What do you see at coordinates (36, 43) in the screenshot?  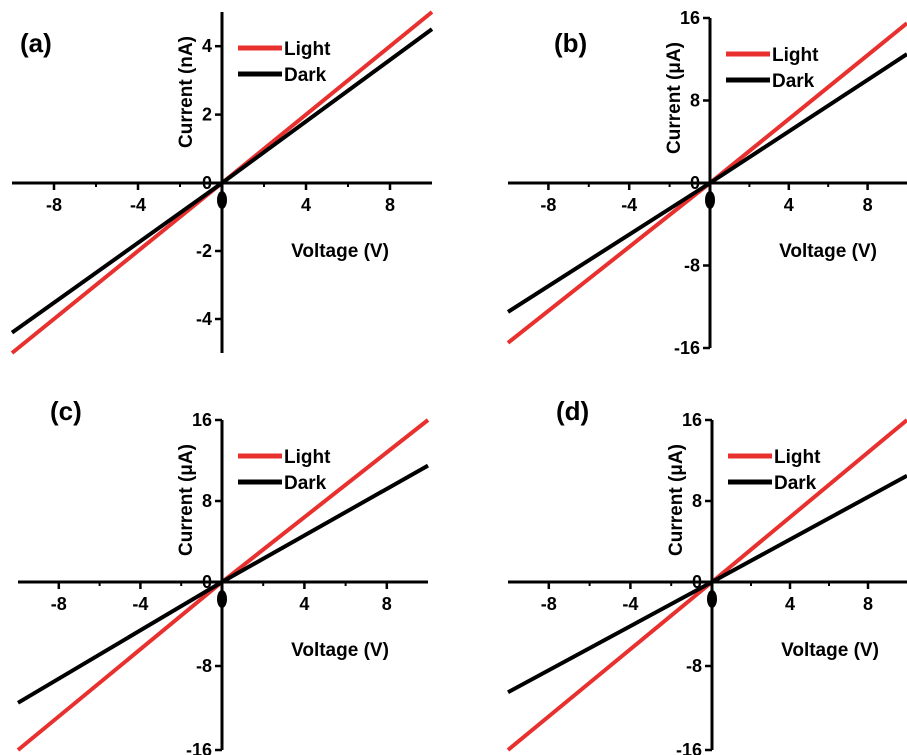 I see `panel-label: (a)` at bounding box center [36, 43].